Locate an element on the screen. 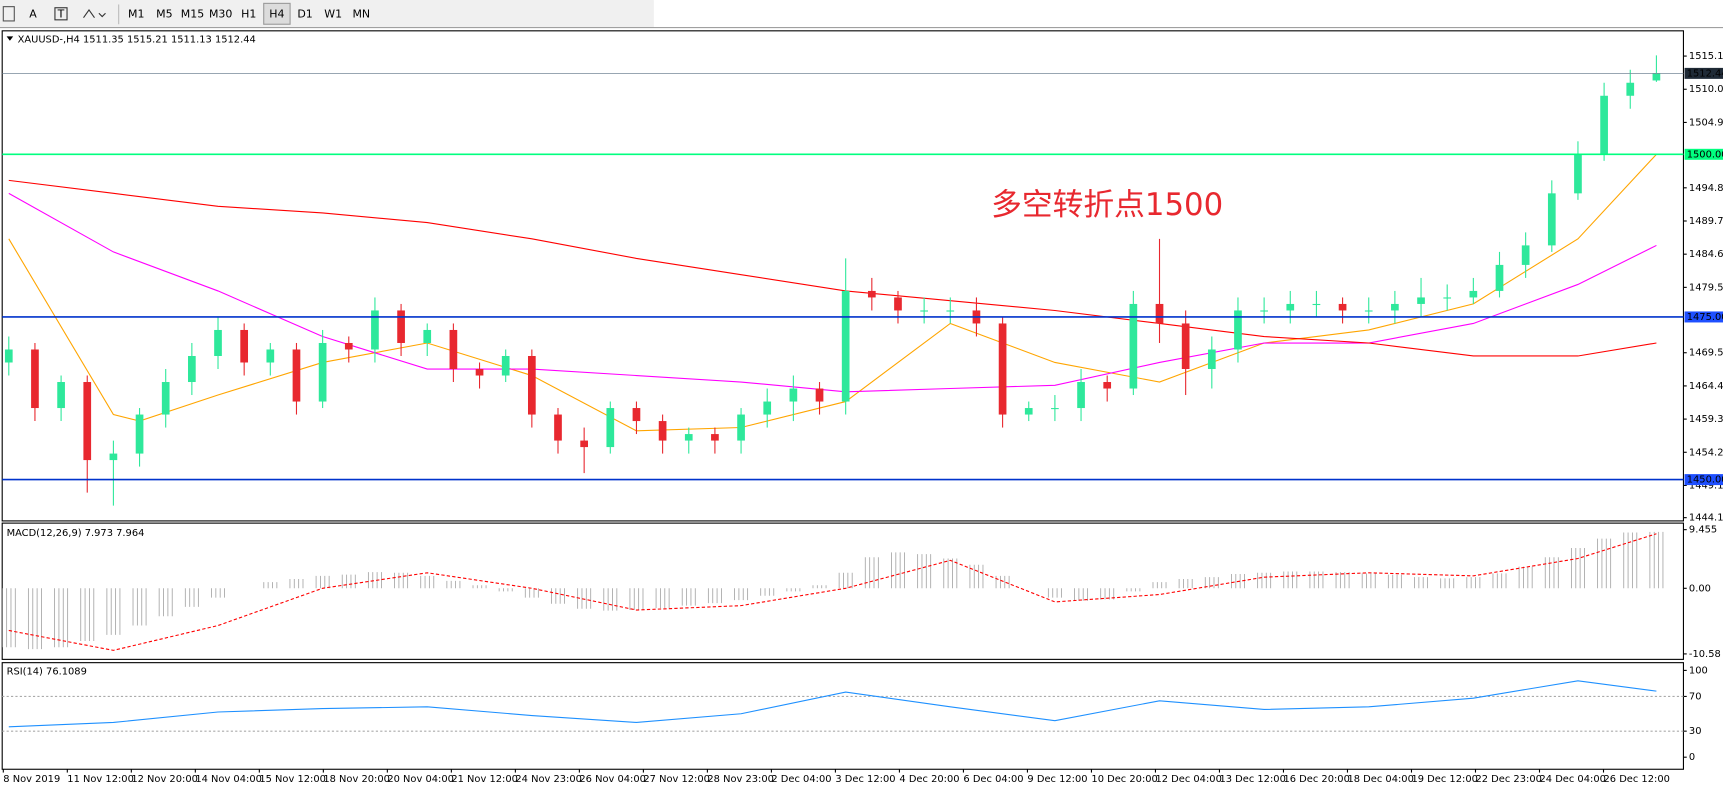 The height and width of the screenshot is (788, 1723). price-label: 1500.00 is located at coordinates (1705, 154).